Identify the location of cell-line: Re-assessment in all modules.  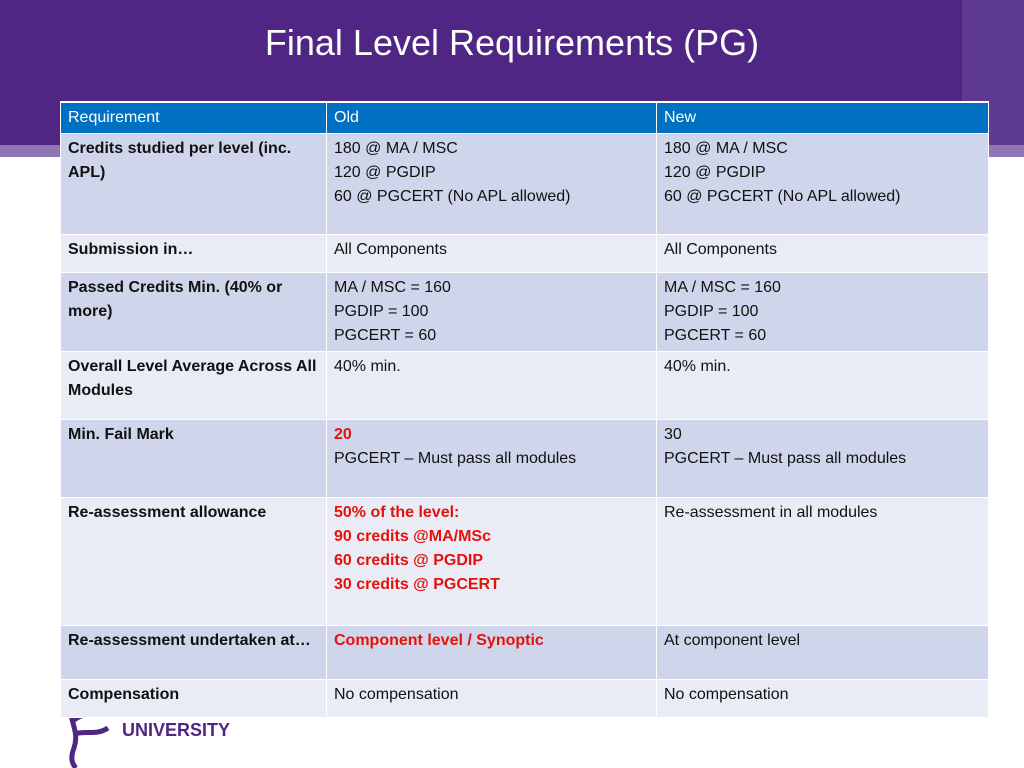
(771, 512).